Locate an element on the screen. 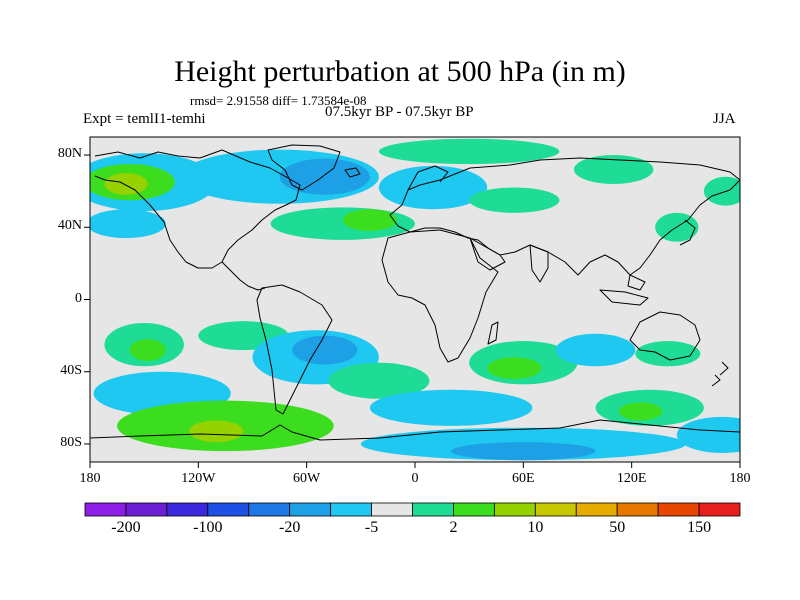 The height and width of the screenshot is (600, 800). anomaly-region-arctic-positive is located at coordinates (469, 151).